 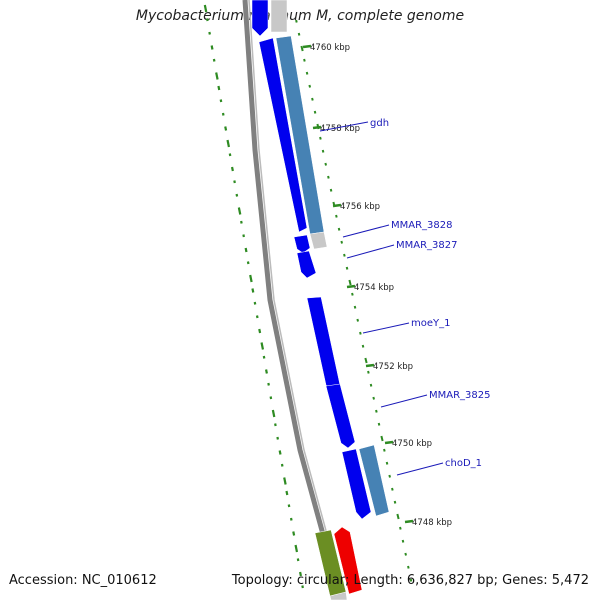 What do you see at coordinates (422, 225) in the screenshot?
I see `gene-label: MMAR_3828` at bounding box center [422, 225].